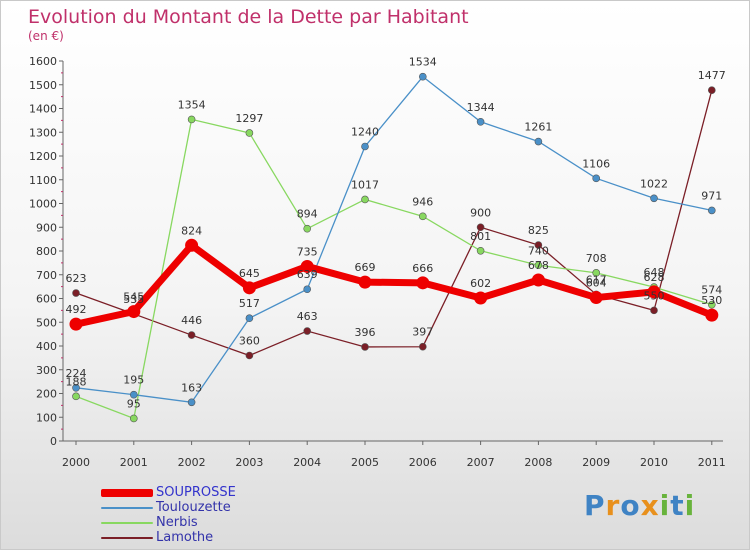 The width and height of the screenshot is (750, 550). What do you see at coordinates (192, 104) in the screenshot?
I see `data-label-nerbis: 1354` at bounding box center [192, 104].